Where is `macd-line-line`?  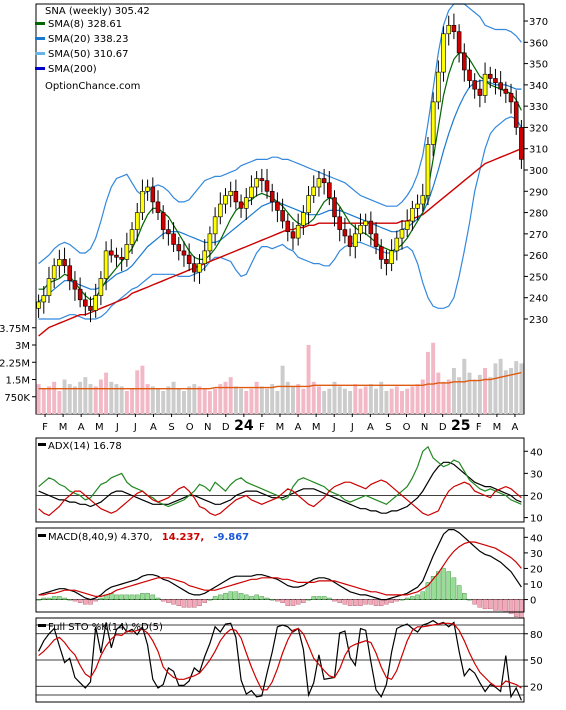 macd-line-line is located at coordinates (280, 565).